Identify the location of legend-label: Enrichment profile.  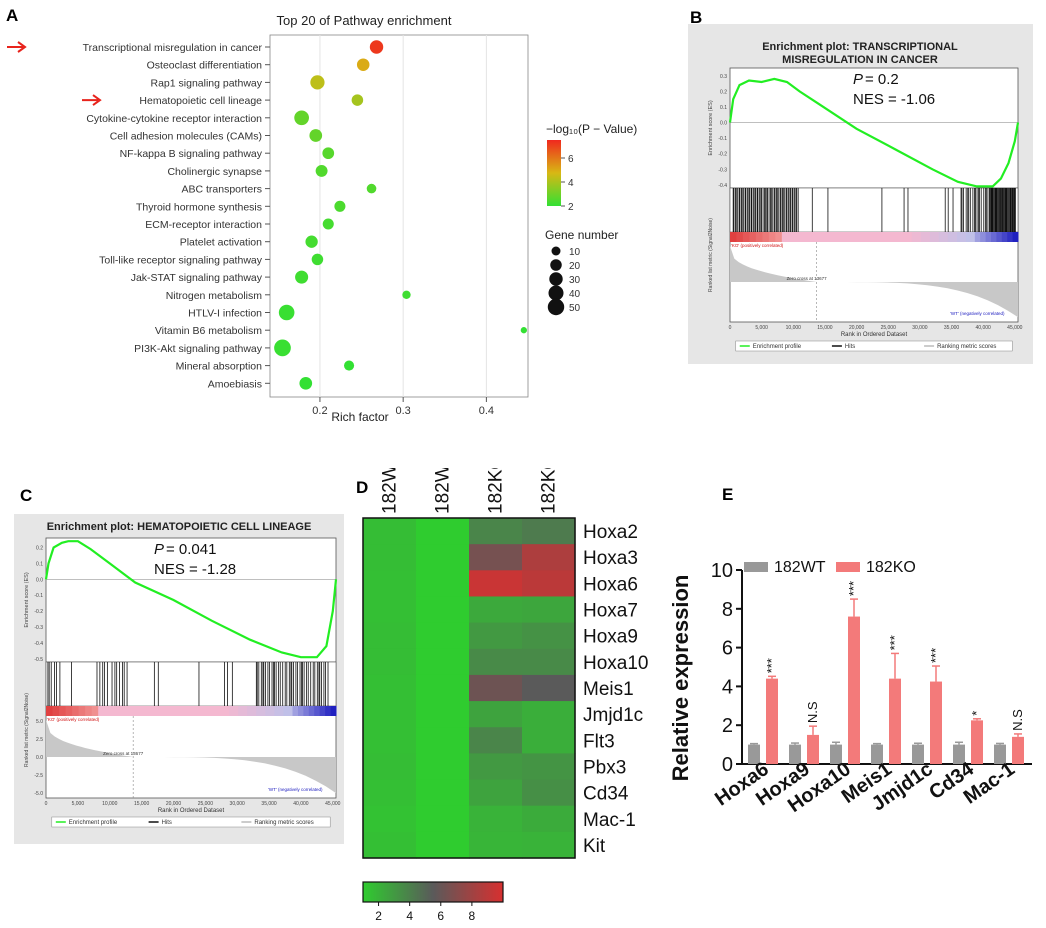
(777, 347).